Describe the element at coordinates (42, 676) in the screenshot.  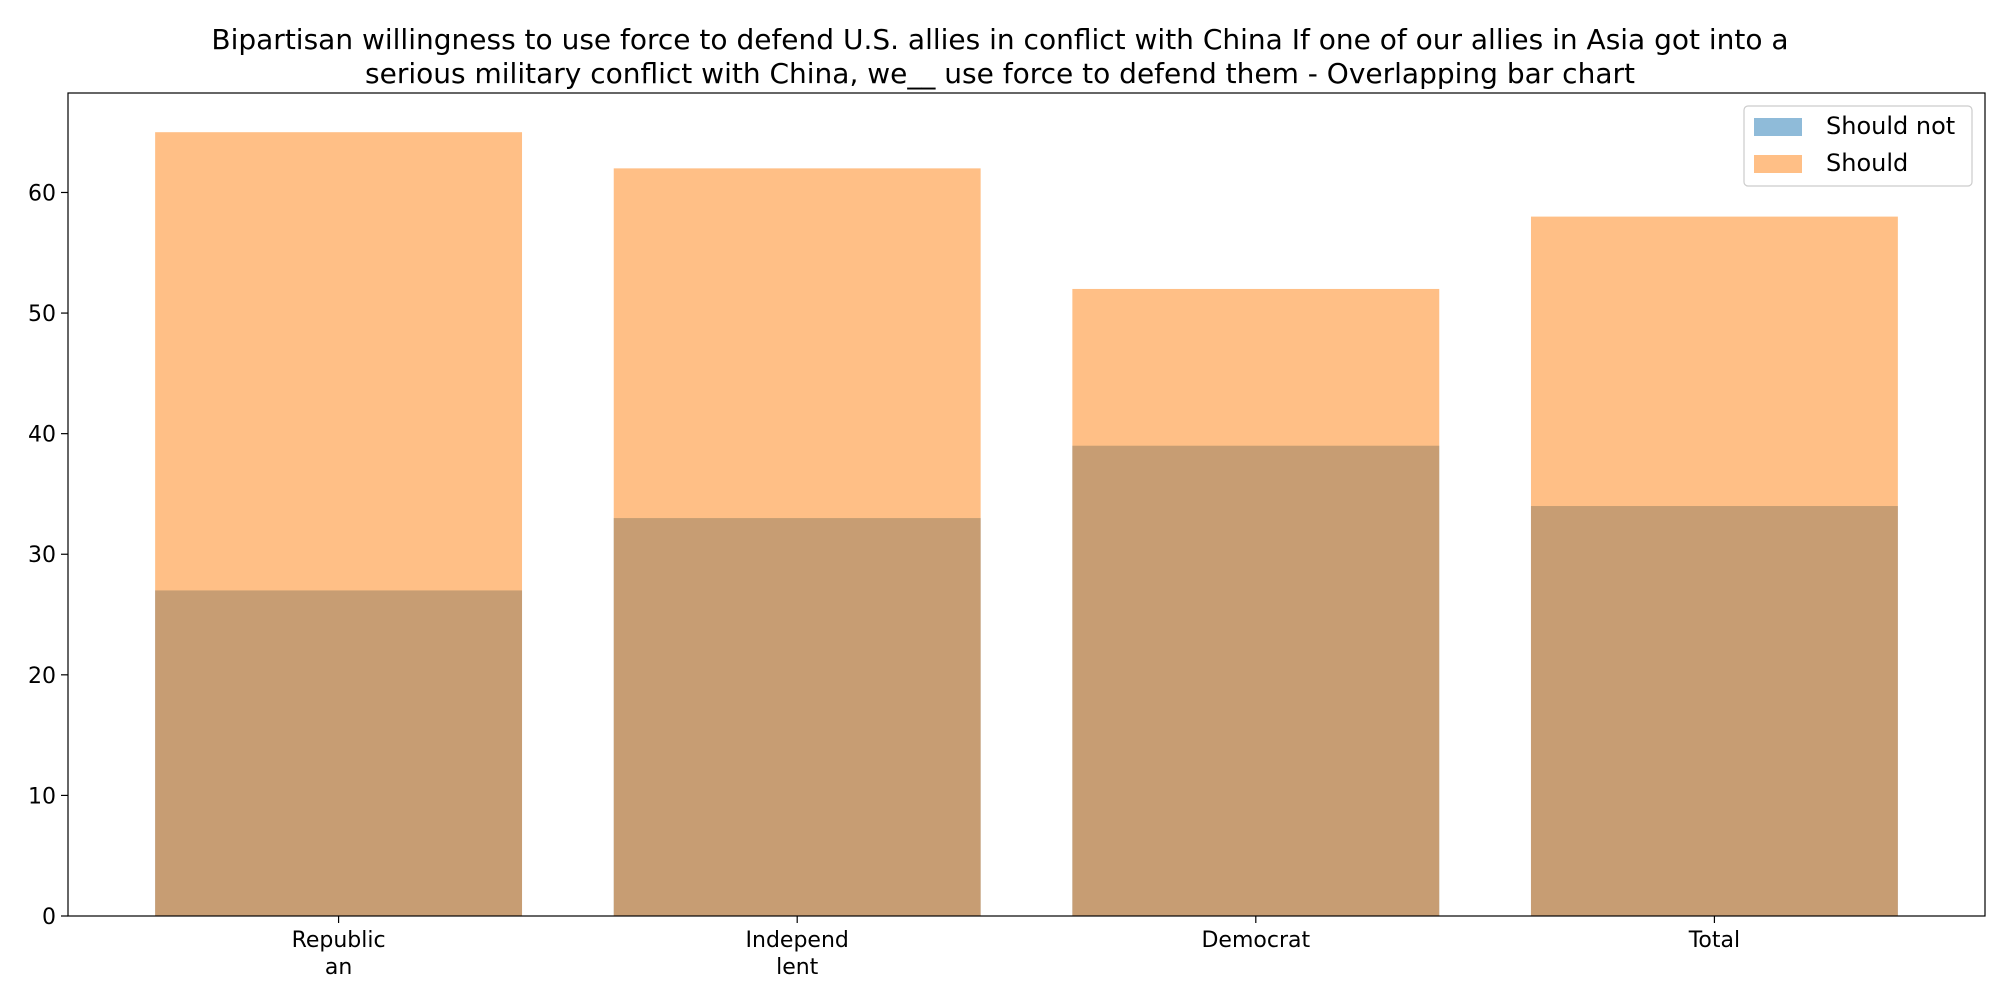
I see `y-tick-label: 20` at that location.